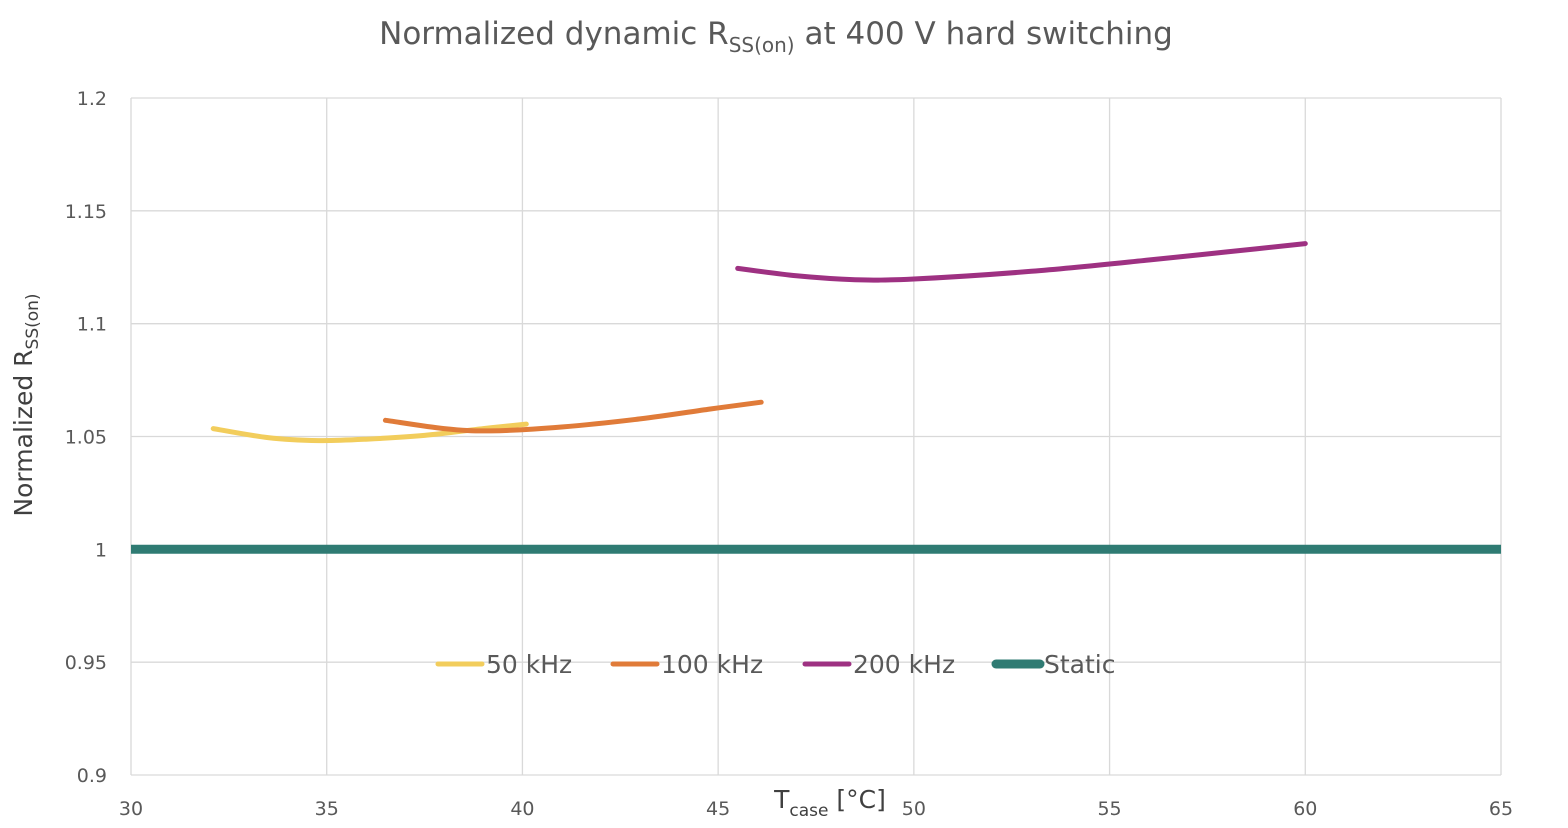  What do you see at coordinates (92, 325) in the screenshot?
I see `y-tick-label: 1.1` at bounding box center [92, 325].